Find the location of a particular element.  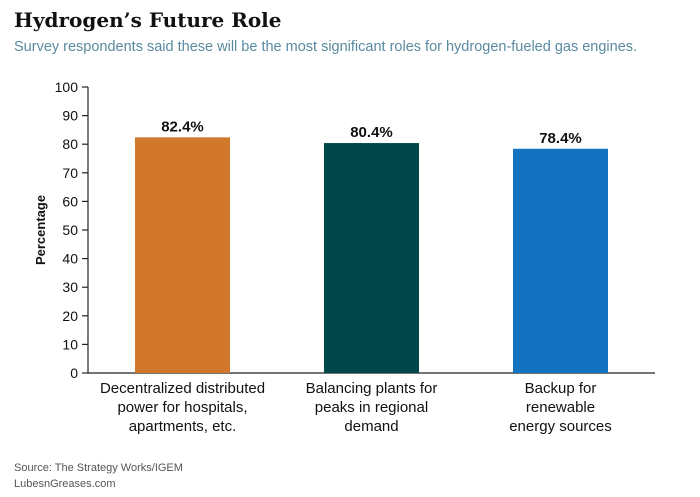

bar-value-label: 78.4% is located at coordinates (560, 138).